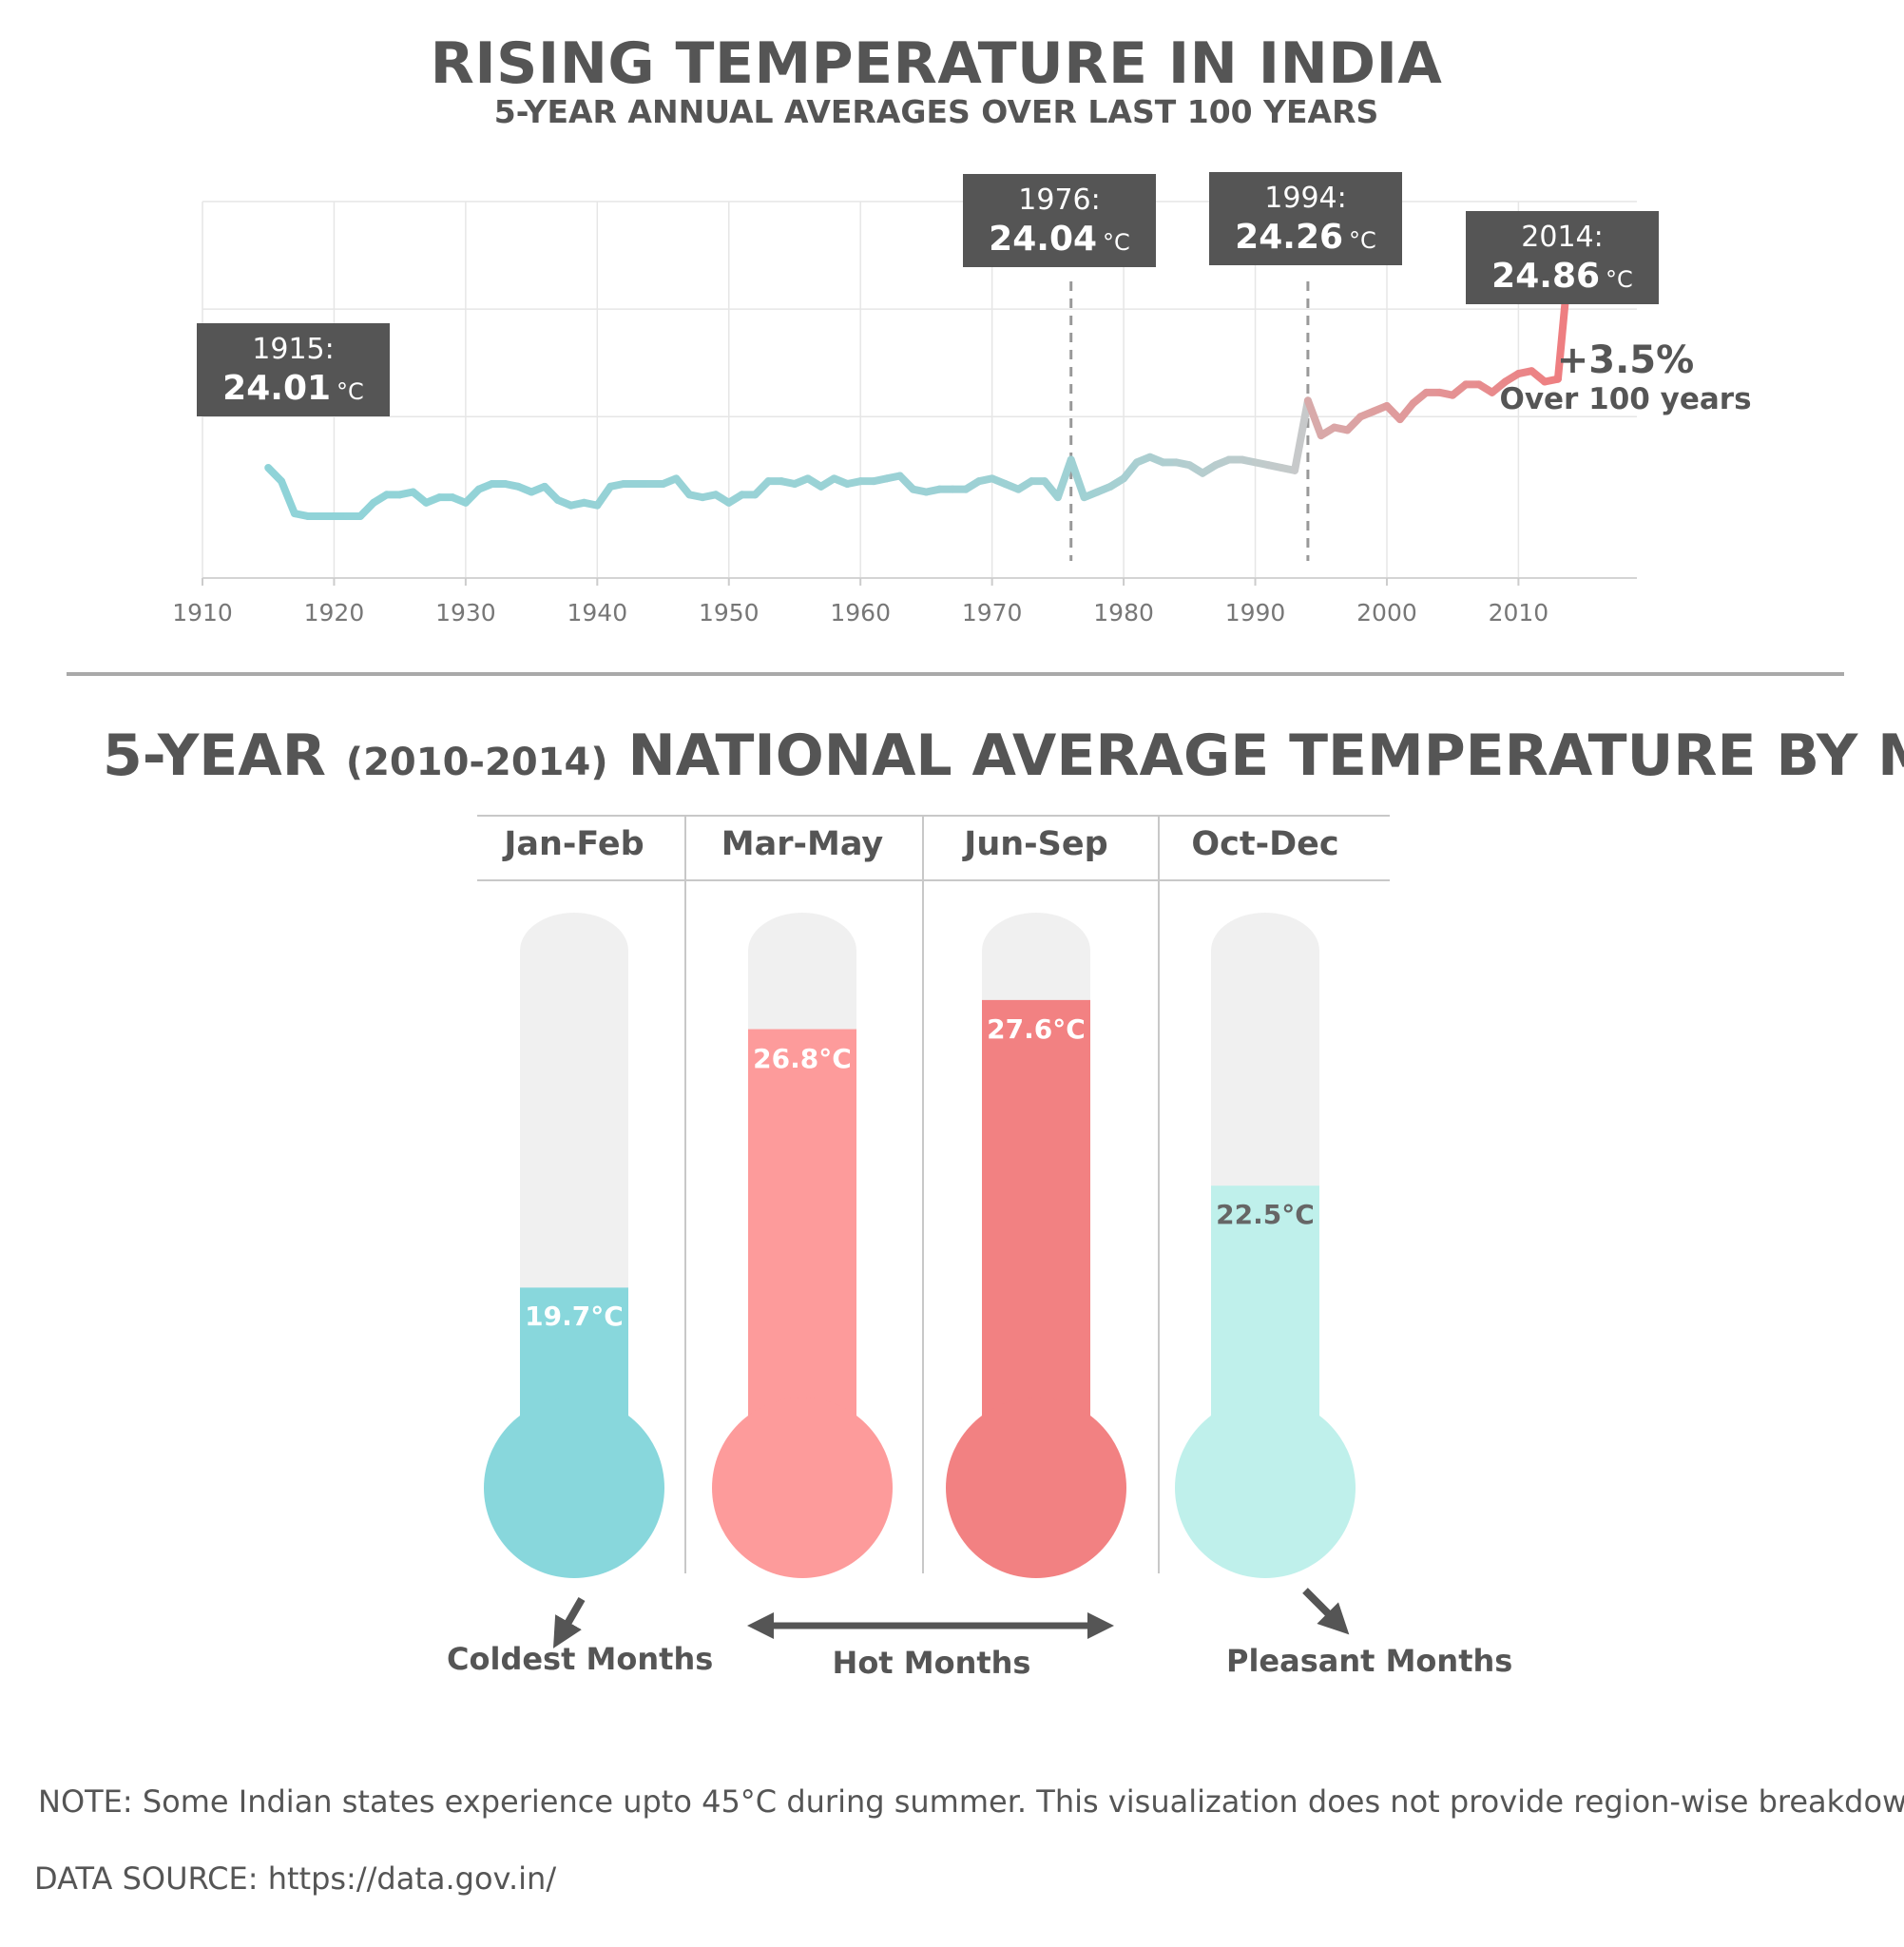  What do you see at coordinates (936, 63) in the screenshot?
I see `page-title: RISING TEMPERATURE IN INDIA` at bounding box center [936, 63].